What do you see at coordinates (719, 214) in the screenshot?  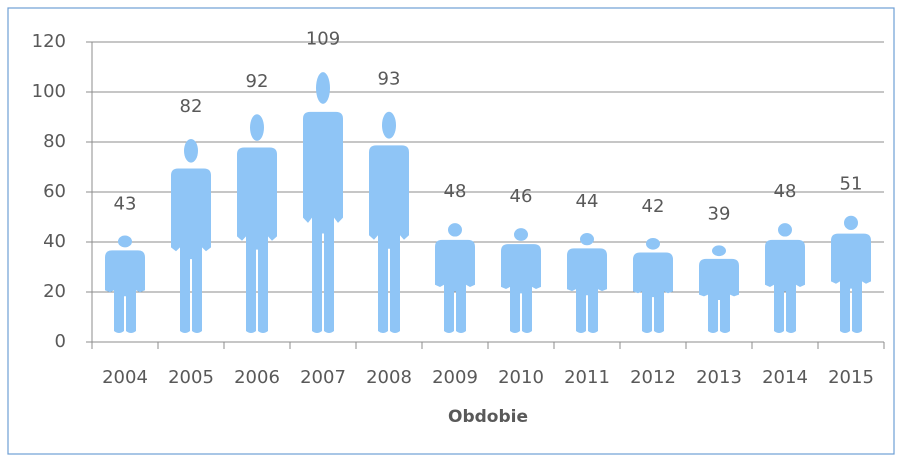 I see `data-label: 39` at bounding box center [719, 214].